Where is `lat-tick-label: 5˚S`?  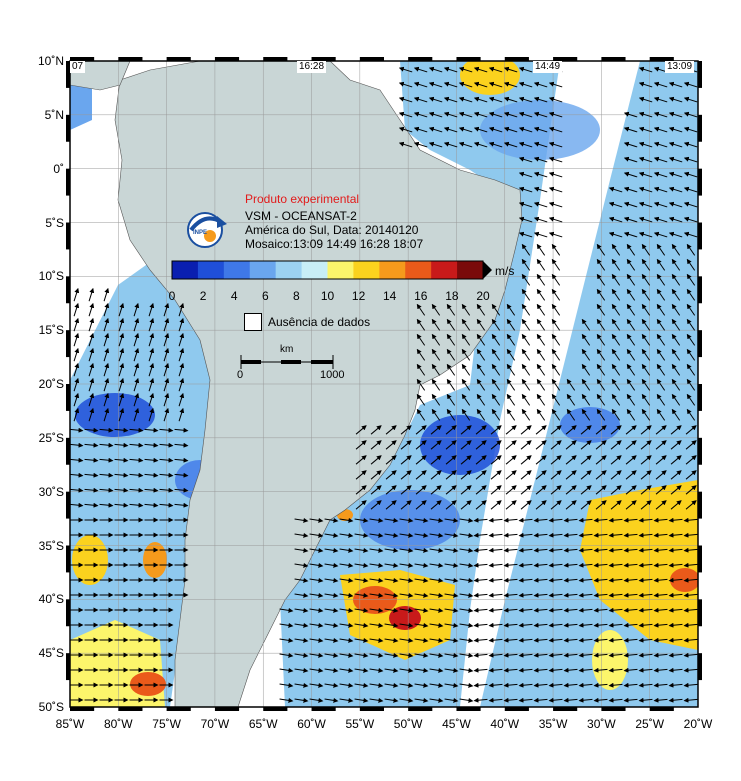
lat-tick-label: 5˚S is located at coordinates (54, 222).